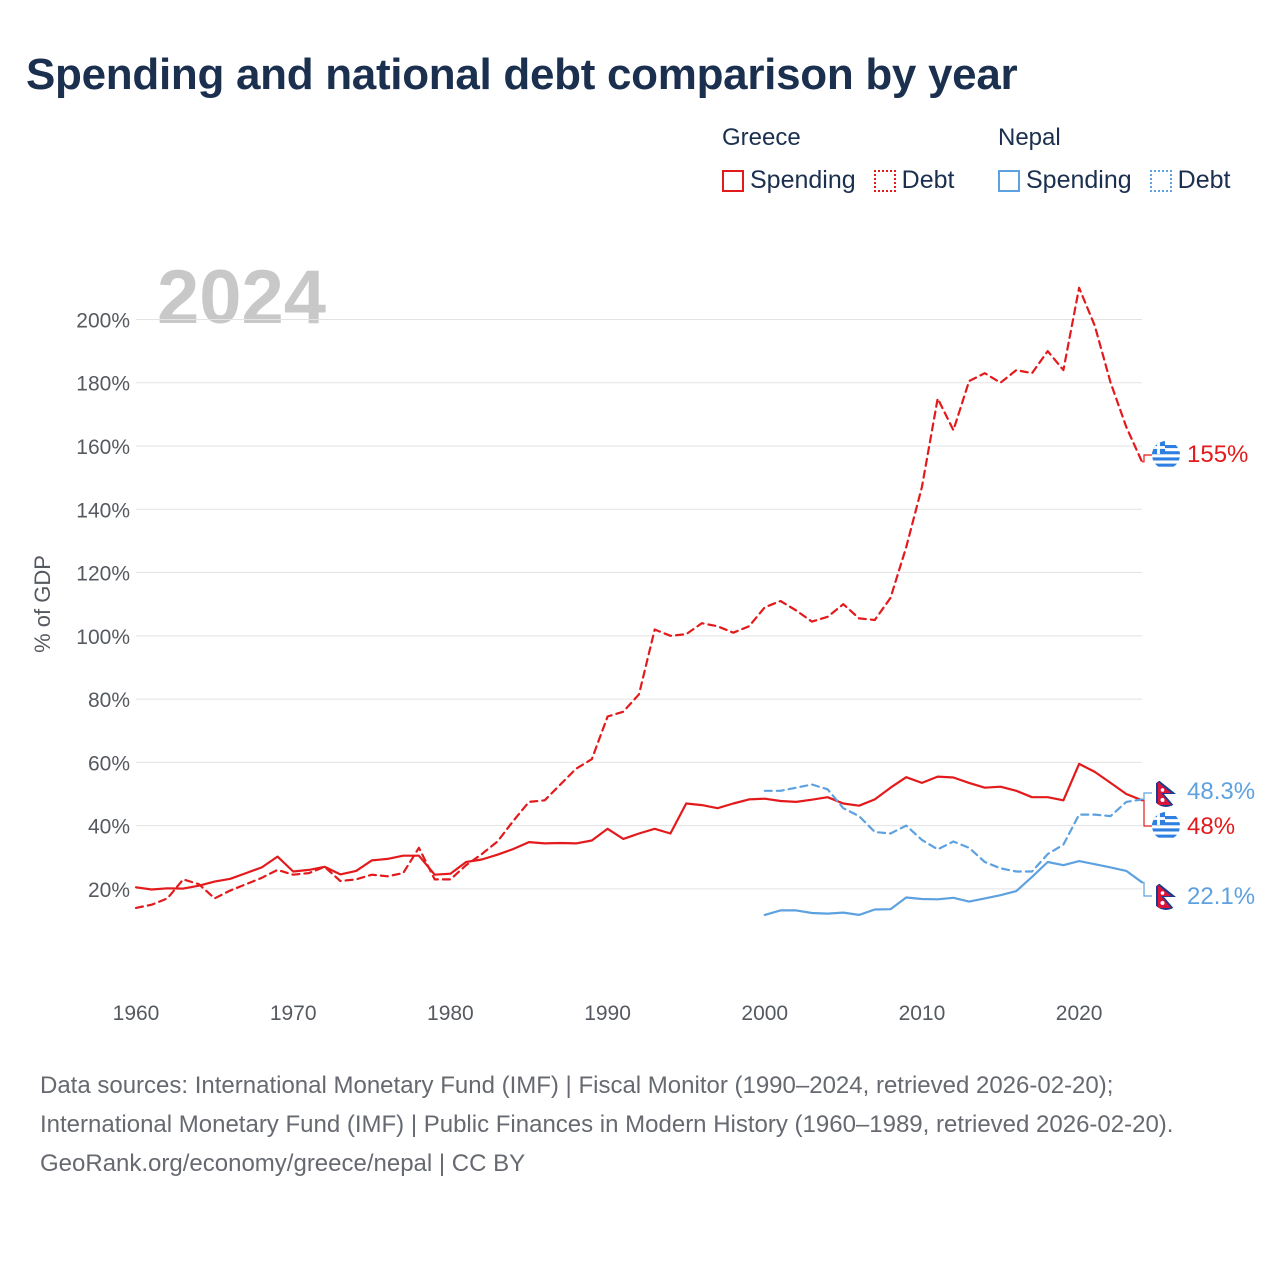 The image size is (1280, 1280). Describe the element at coordinates (293, 1013) in the screenshot. I see `x-tick-label: 1970` at that location.